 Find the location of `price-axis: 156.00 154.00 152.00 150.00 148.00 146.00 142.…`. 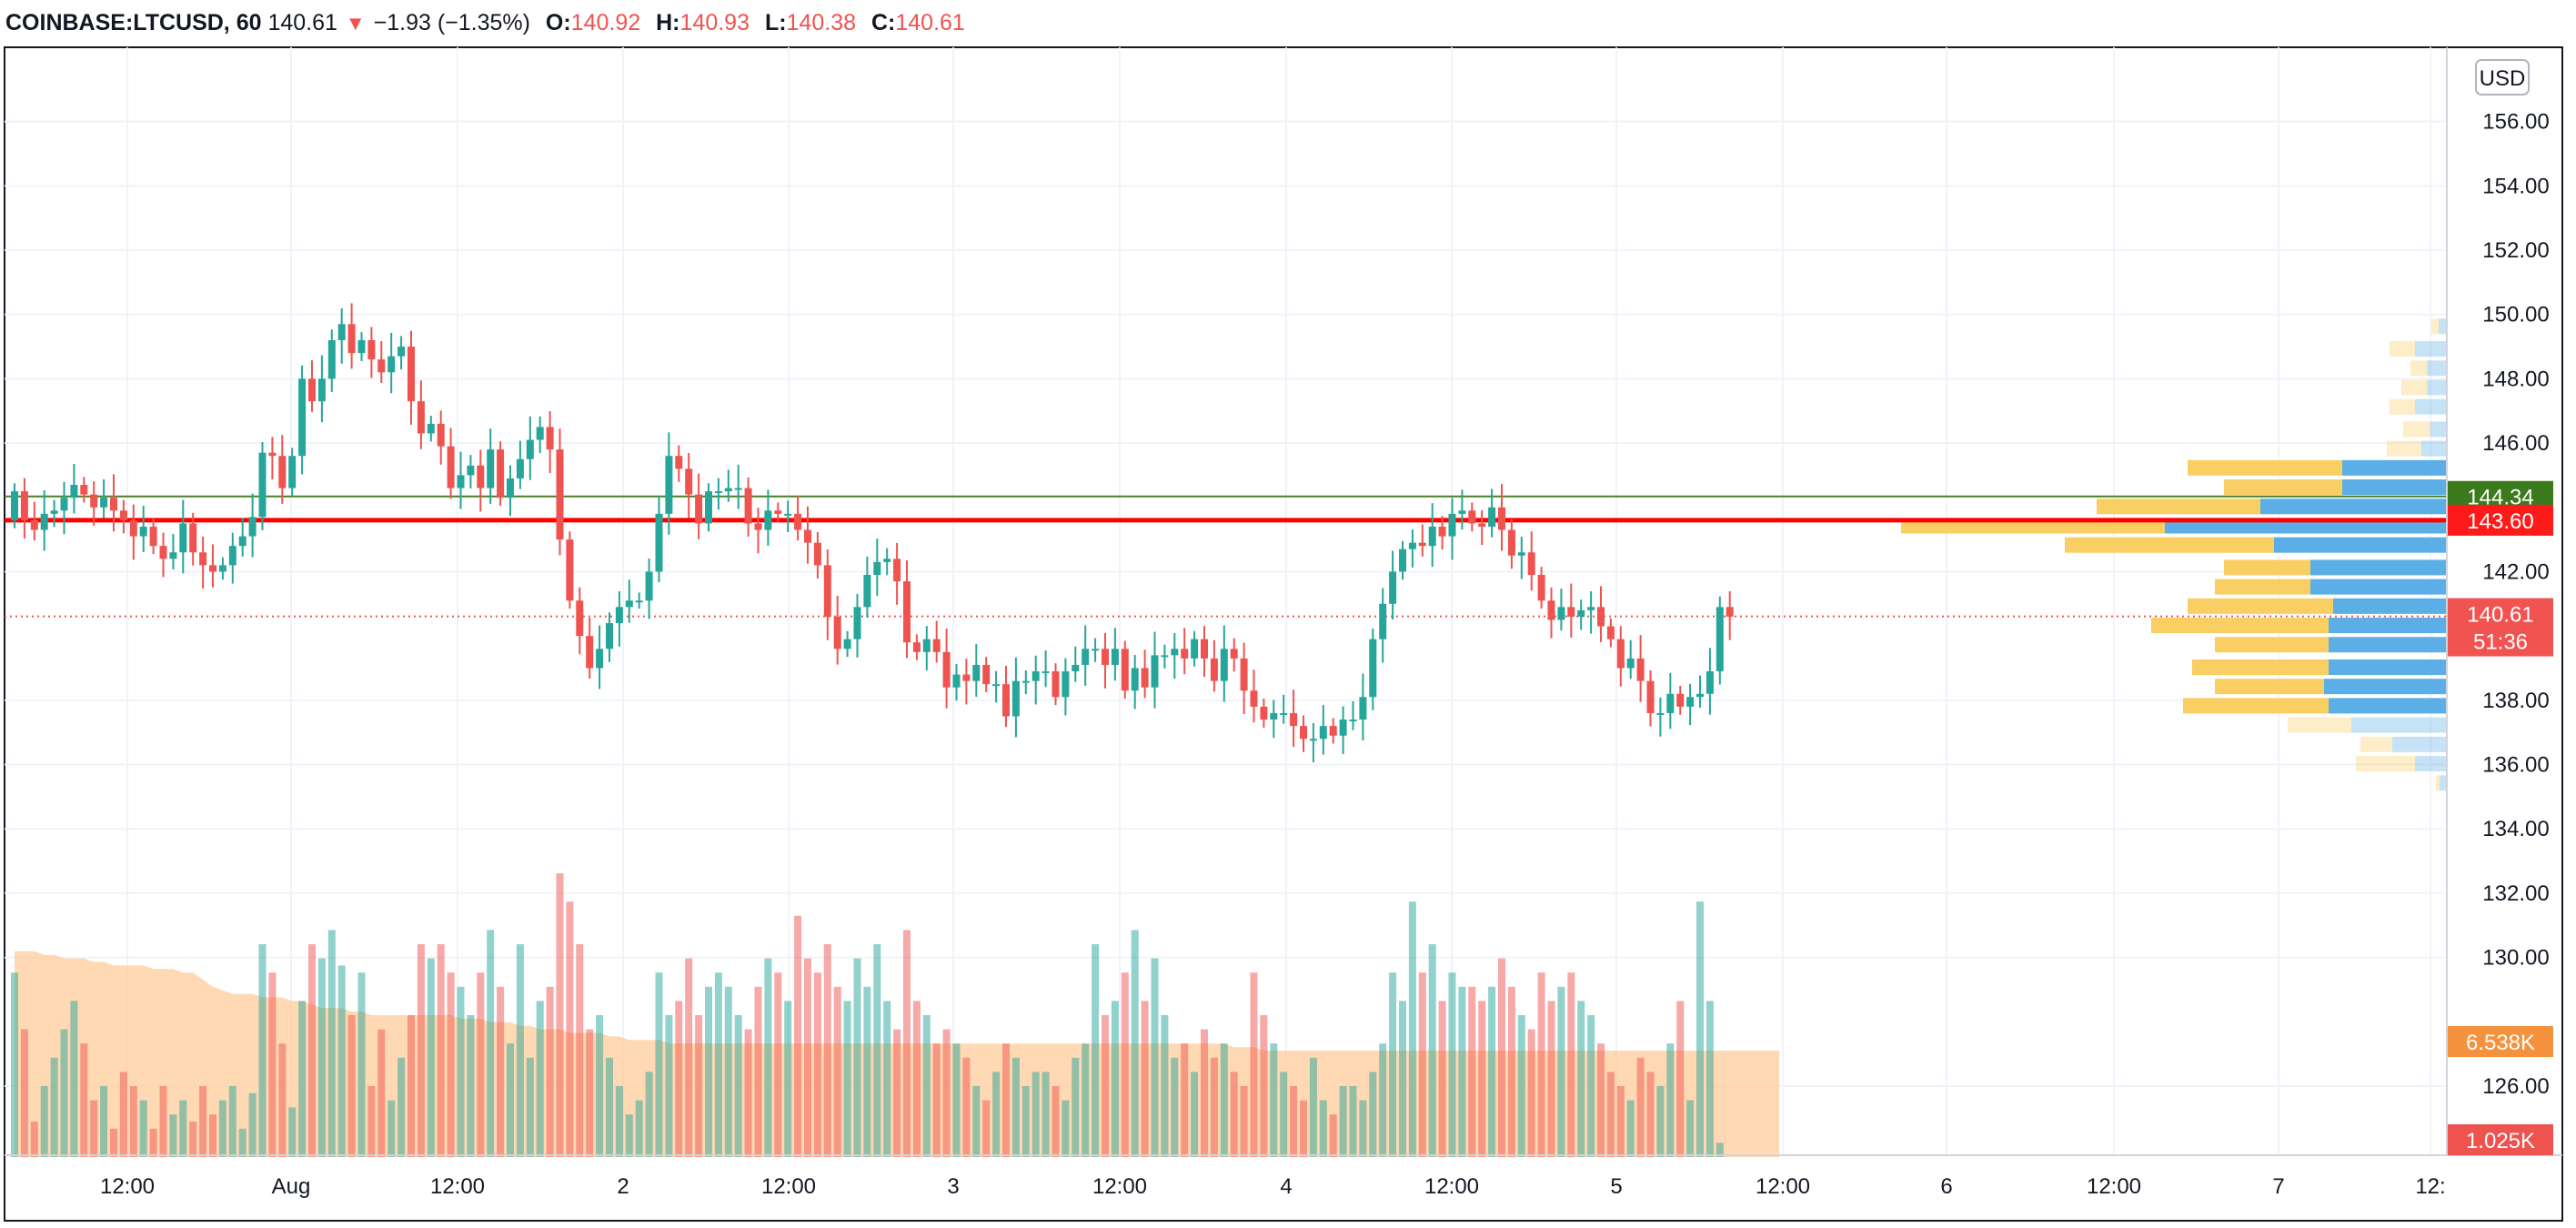

price-axis: 156.00 154.00 152.00 150.00 148.00 146.00 142.… is located at coordinates (2515, 604).